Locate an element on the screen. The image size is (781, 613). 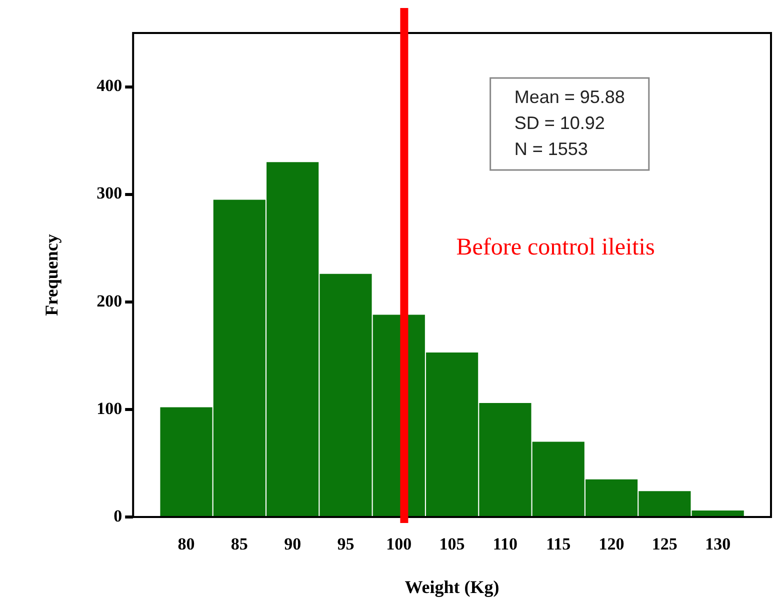
y-tick-label: 300 is located at coordinates (109, 193).